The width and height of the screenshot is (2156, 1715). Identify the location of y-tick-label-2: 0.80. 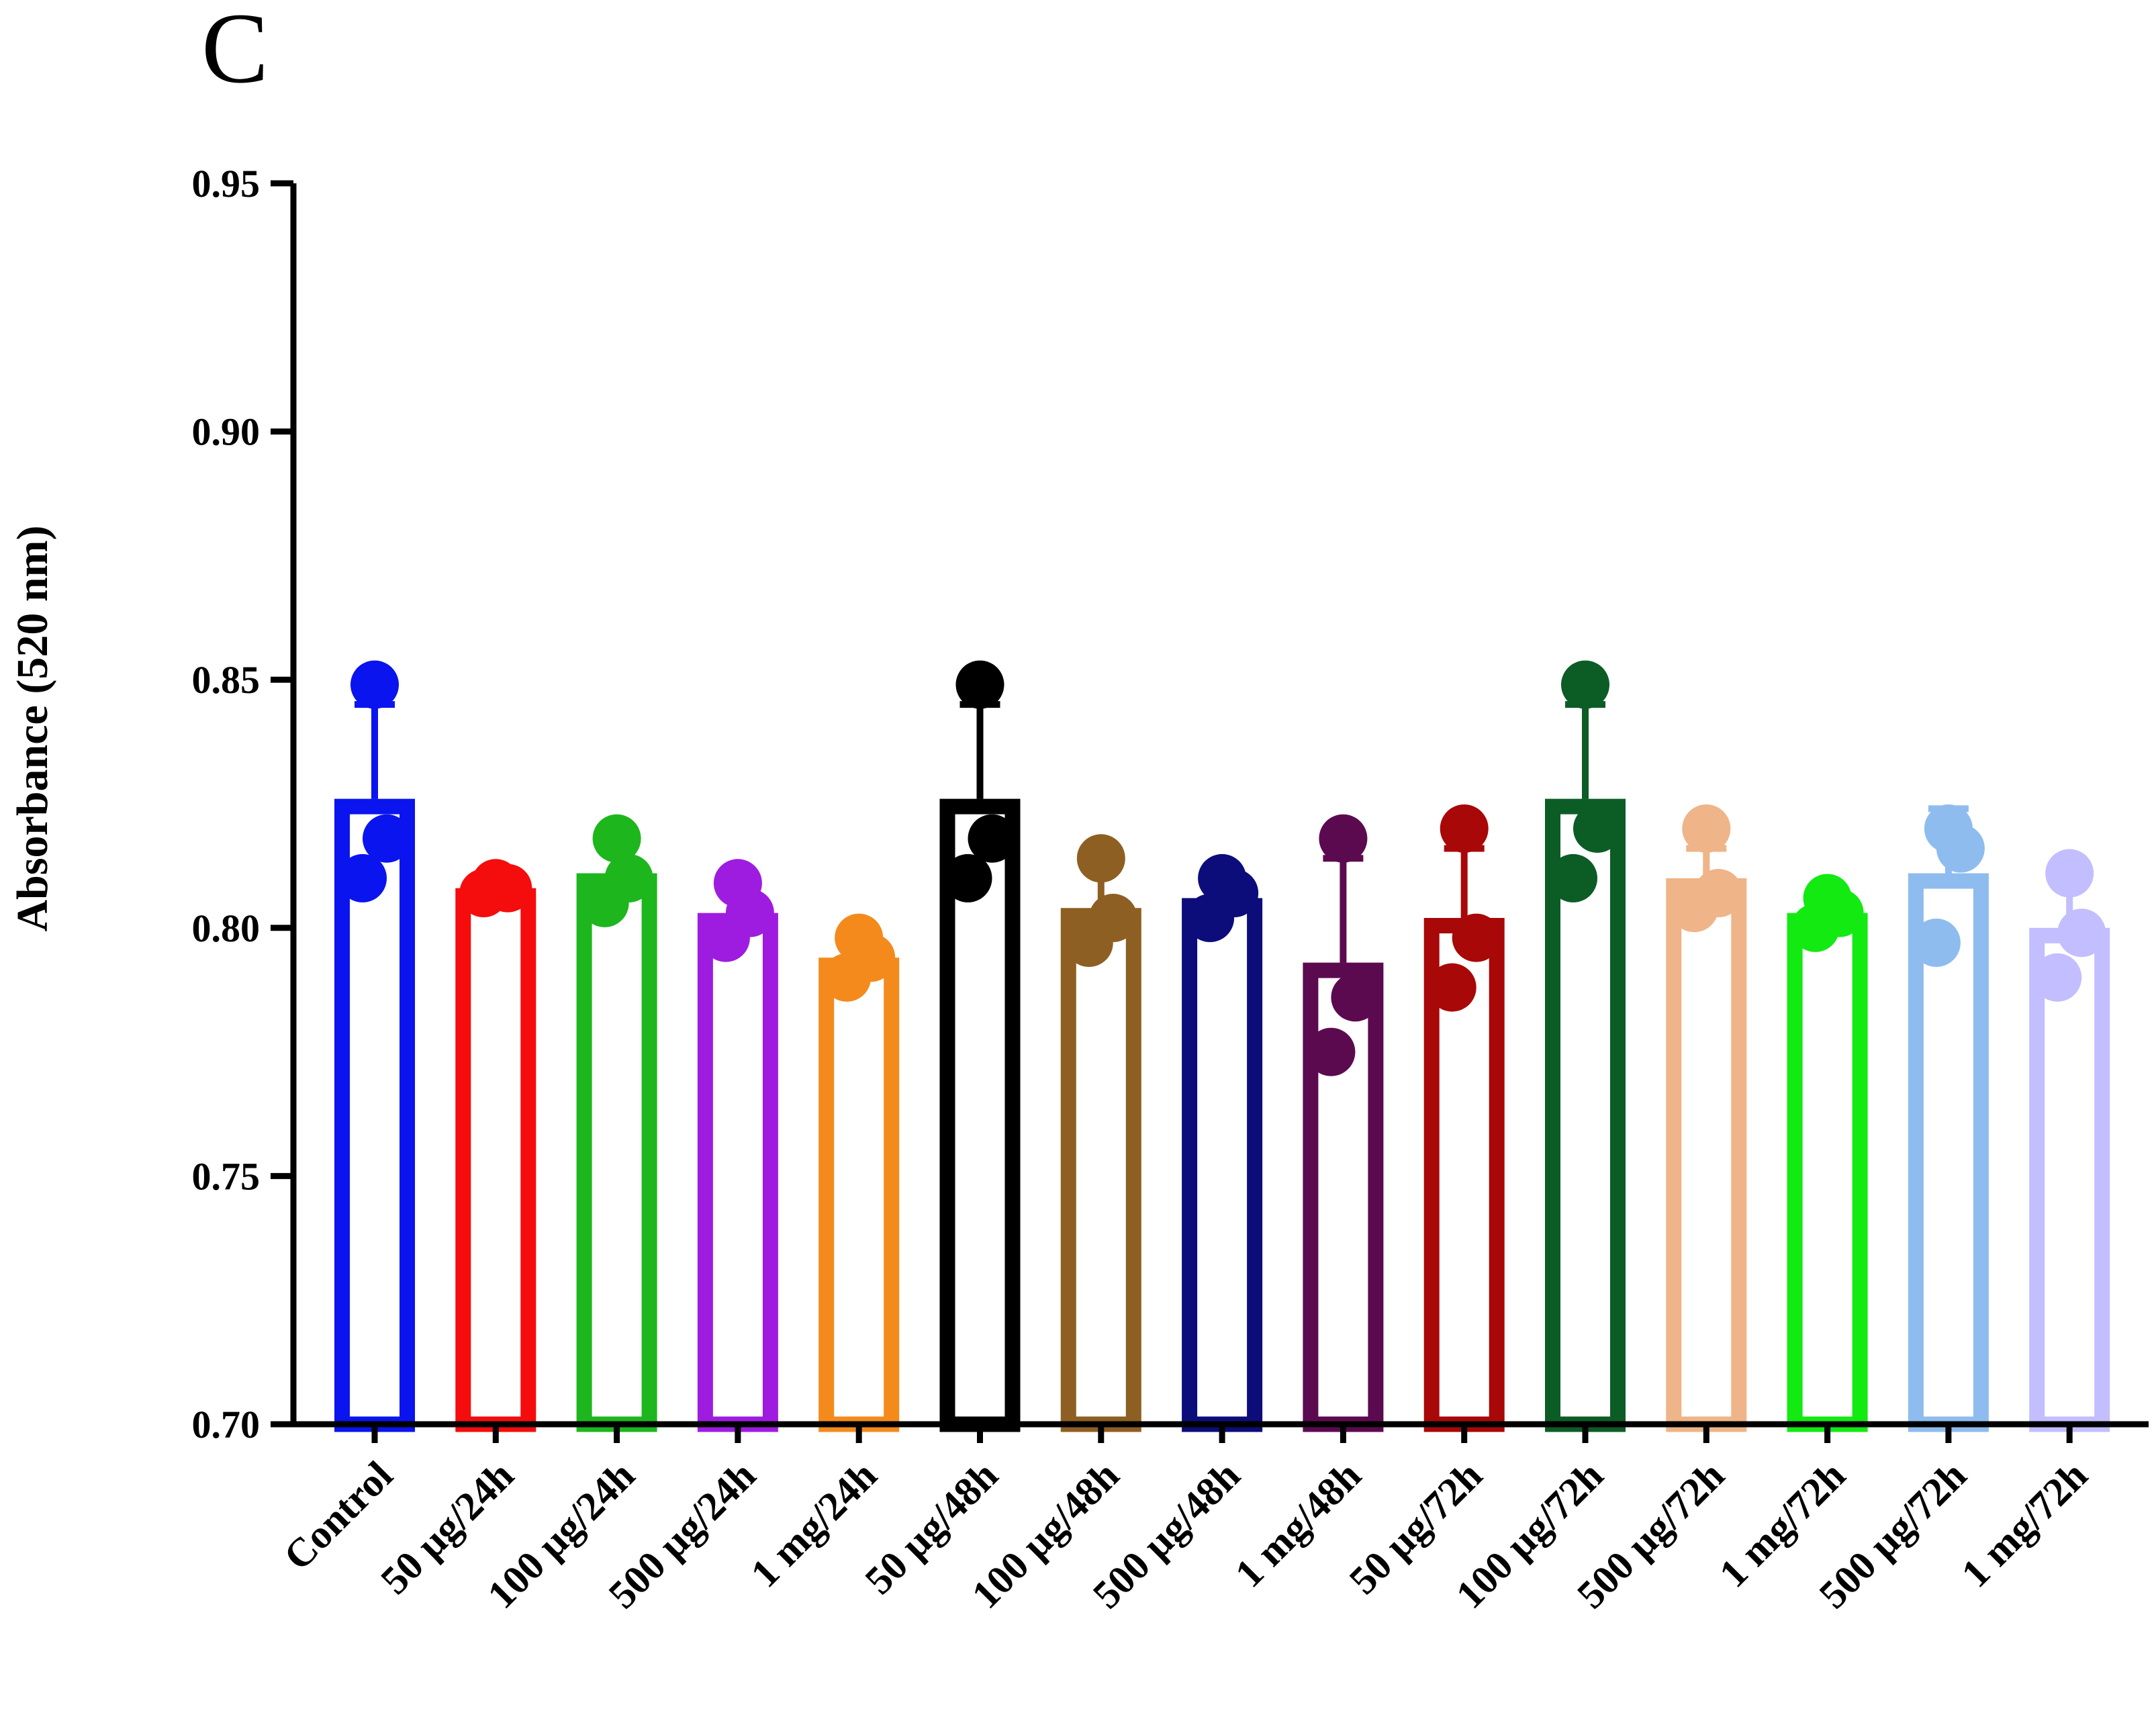
(227, 928).